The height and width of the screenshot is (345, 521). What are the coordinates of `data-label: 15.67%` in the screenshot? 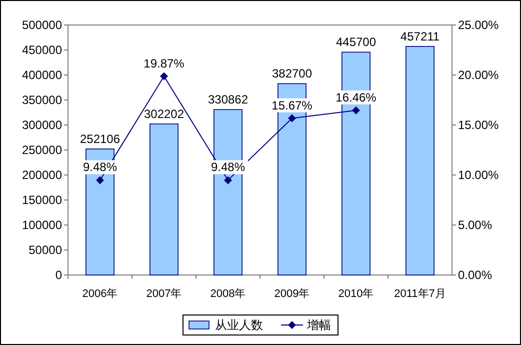 It's located at (292, 105).